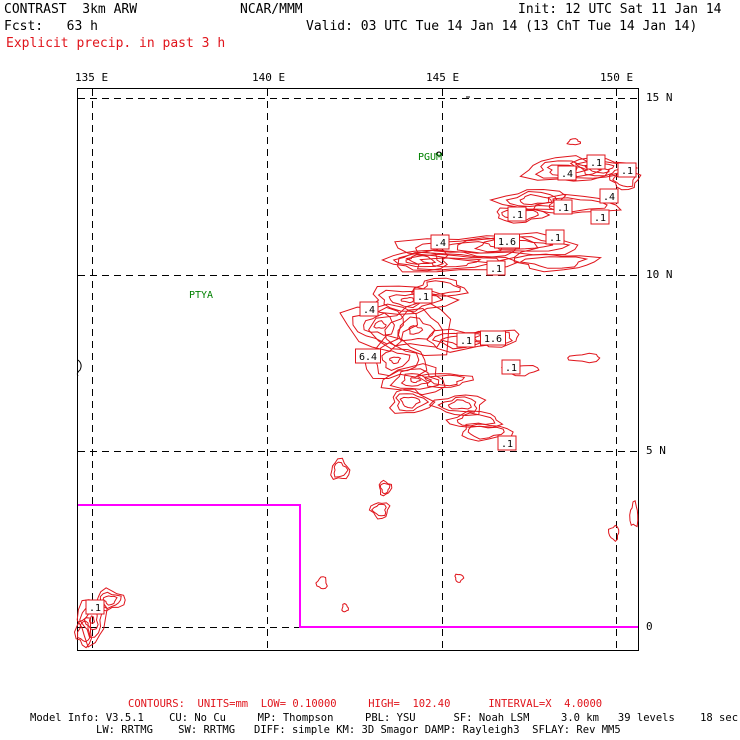 The width and height of the screenshot is (740, 740). What do you see at coordinates (659, 97) in the screenshot?
I see `lat-label-15n: 15 N` at bounding box center [659, 97].